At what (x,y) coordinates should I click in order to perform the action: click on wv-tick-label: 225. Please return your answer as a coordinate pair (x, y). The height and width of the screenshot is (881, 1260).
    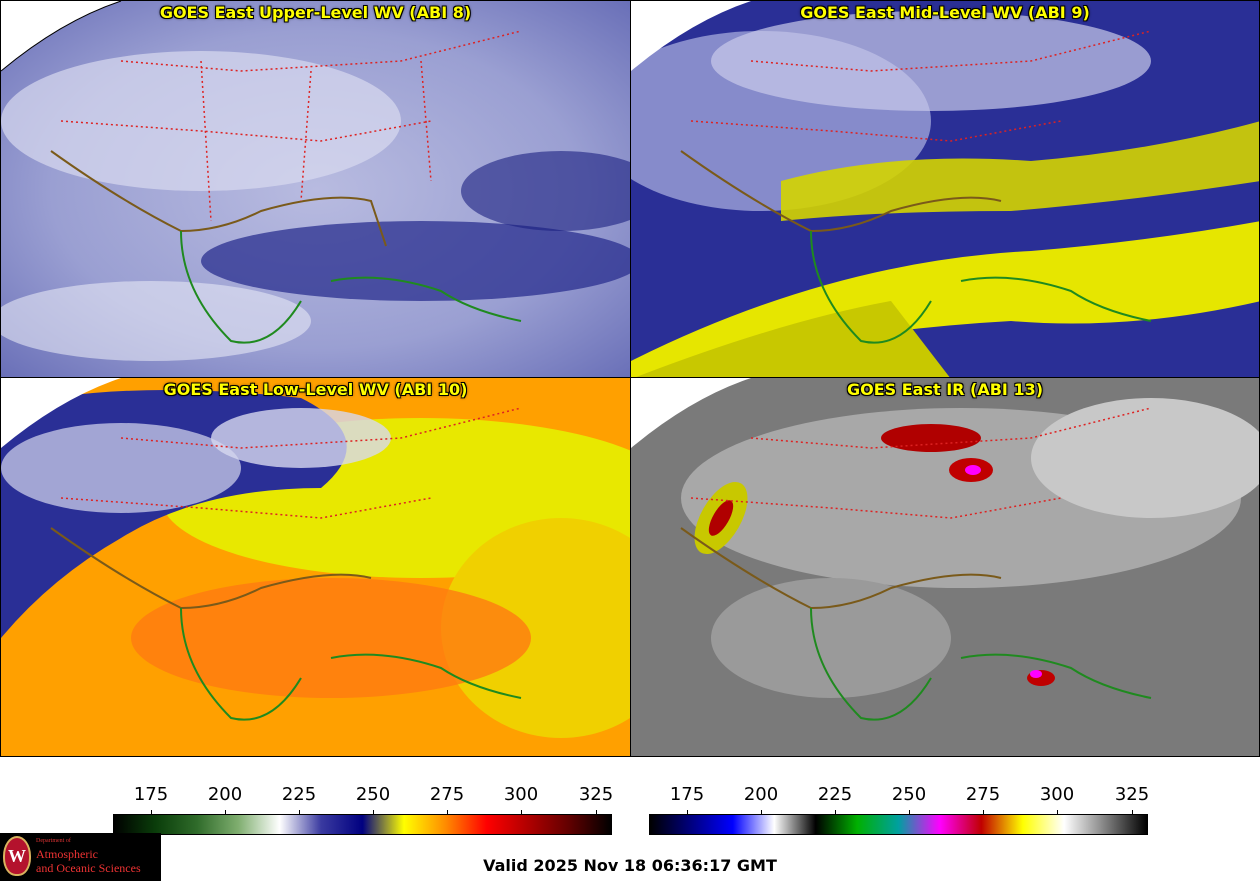
    Looking at the image, I should click on (299, 794).